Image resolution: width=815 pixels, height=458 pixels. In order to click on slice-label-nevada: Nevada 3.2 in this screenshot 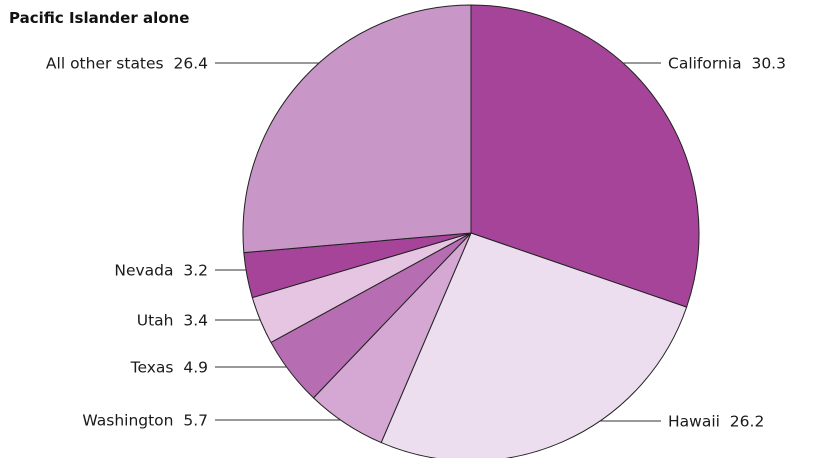, I will do `click(161, 271)`.